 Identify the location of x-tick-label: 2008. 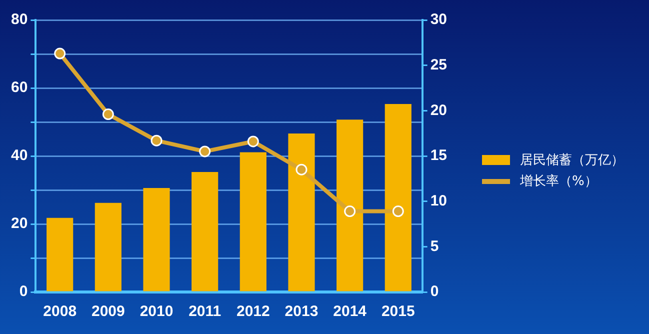
(60, 311).